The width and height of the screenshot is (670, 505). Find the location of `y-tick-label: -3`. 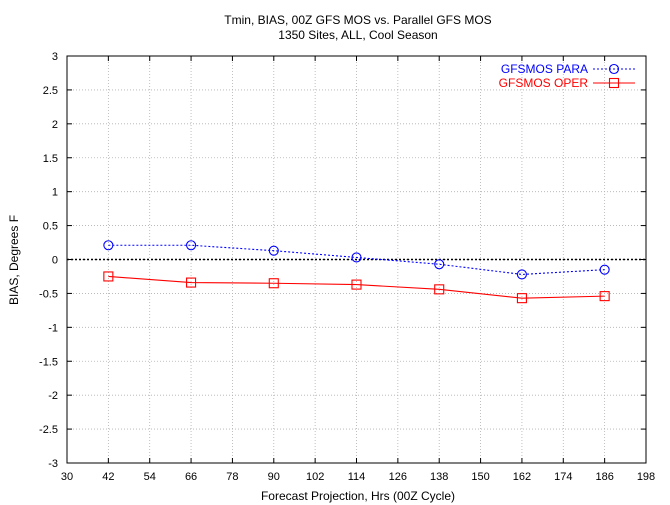

y-tick-label: -3 is located at coordinates (53, 464).